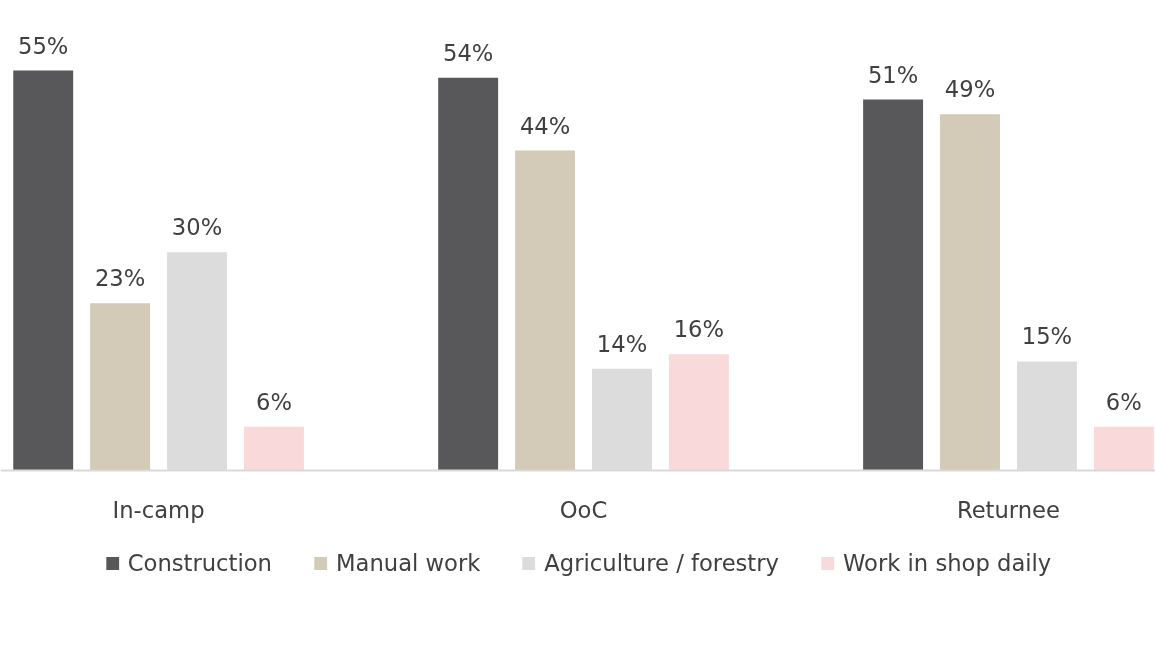 The image size is (1155, 648). I want to click on data-label: 44%, so click(545, 125).